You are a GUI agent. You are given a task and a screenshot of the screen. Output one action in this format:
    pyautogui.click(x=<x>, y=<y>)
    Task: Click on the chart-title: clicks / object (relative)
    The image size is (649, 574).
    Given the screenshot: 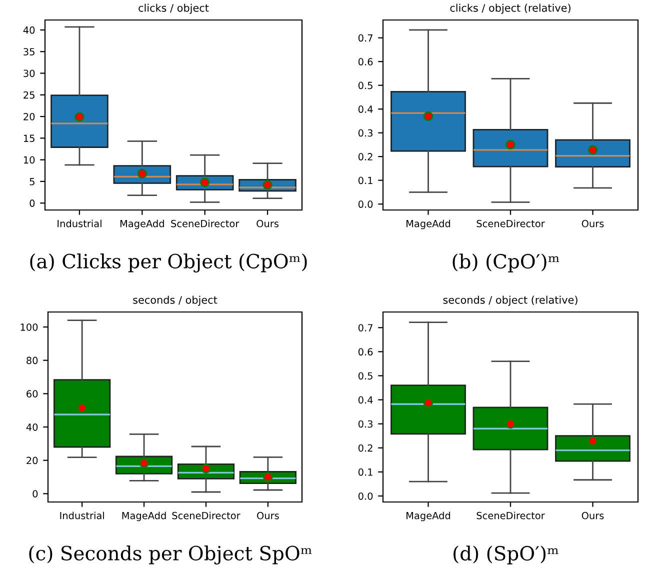 What is the action you would take?
    pyautogui.click(x=510, y=9)
    